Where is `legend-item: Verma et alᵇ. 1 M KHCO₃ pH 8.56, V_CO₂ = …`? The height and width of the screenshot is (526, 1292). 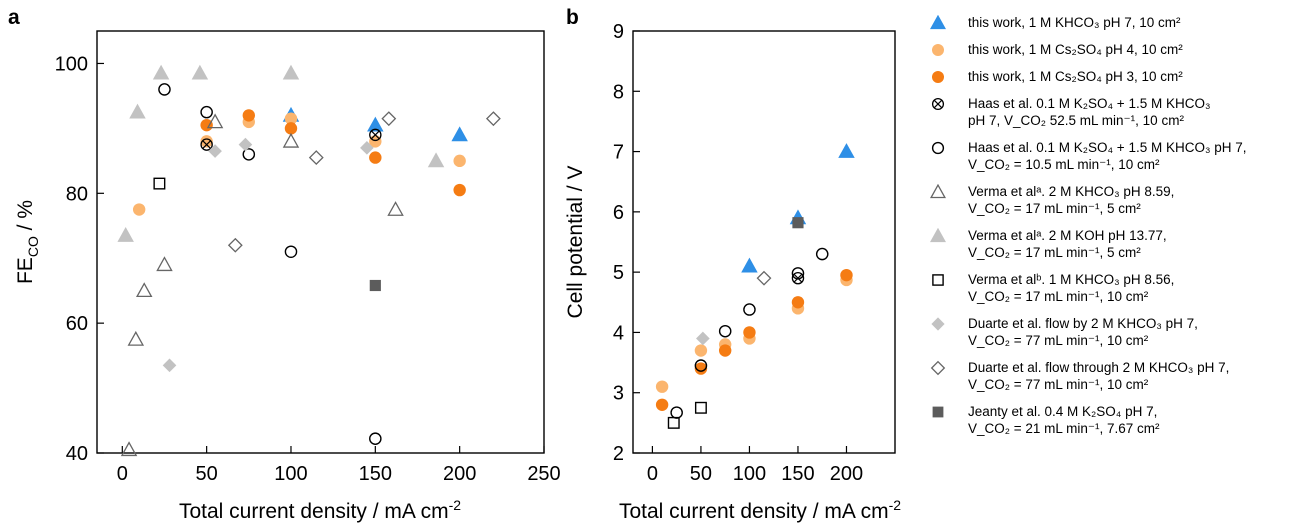
legend-item: Verma et alᵇ. 1 M KHCO₃ pH 8.56, V_CO₂ = … is located at coordinates (1107, 288).